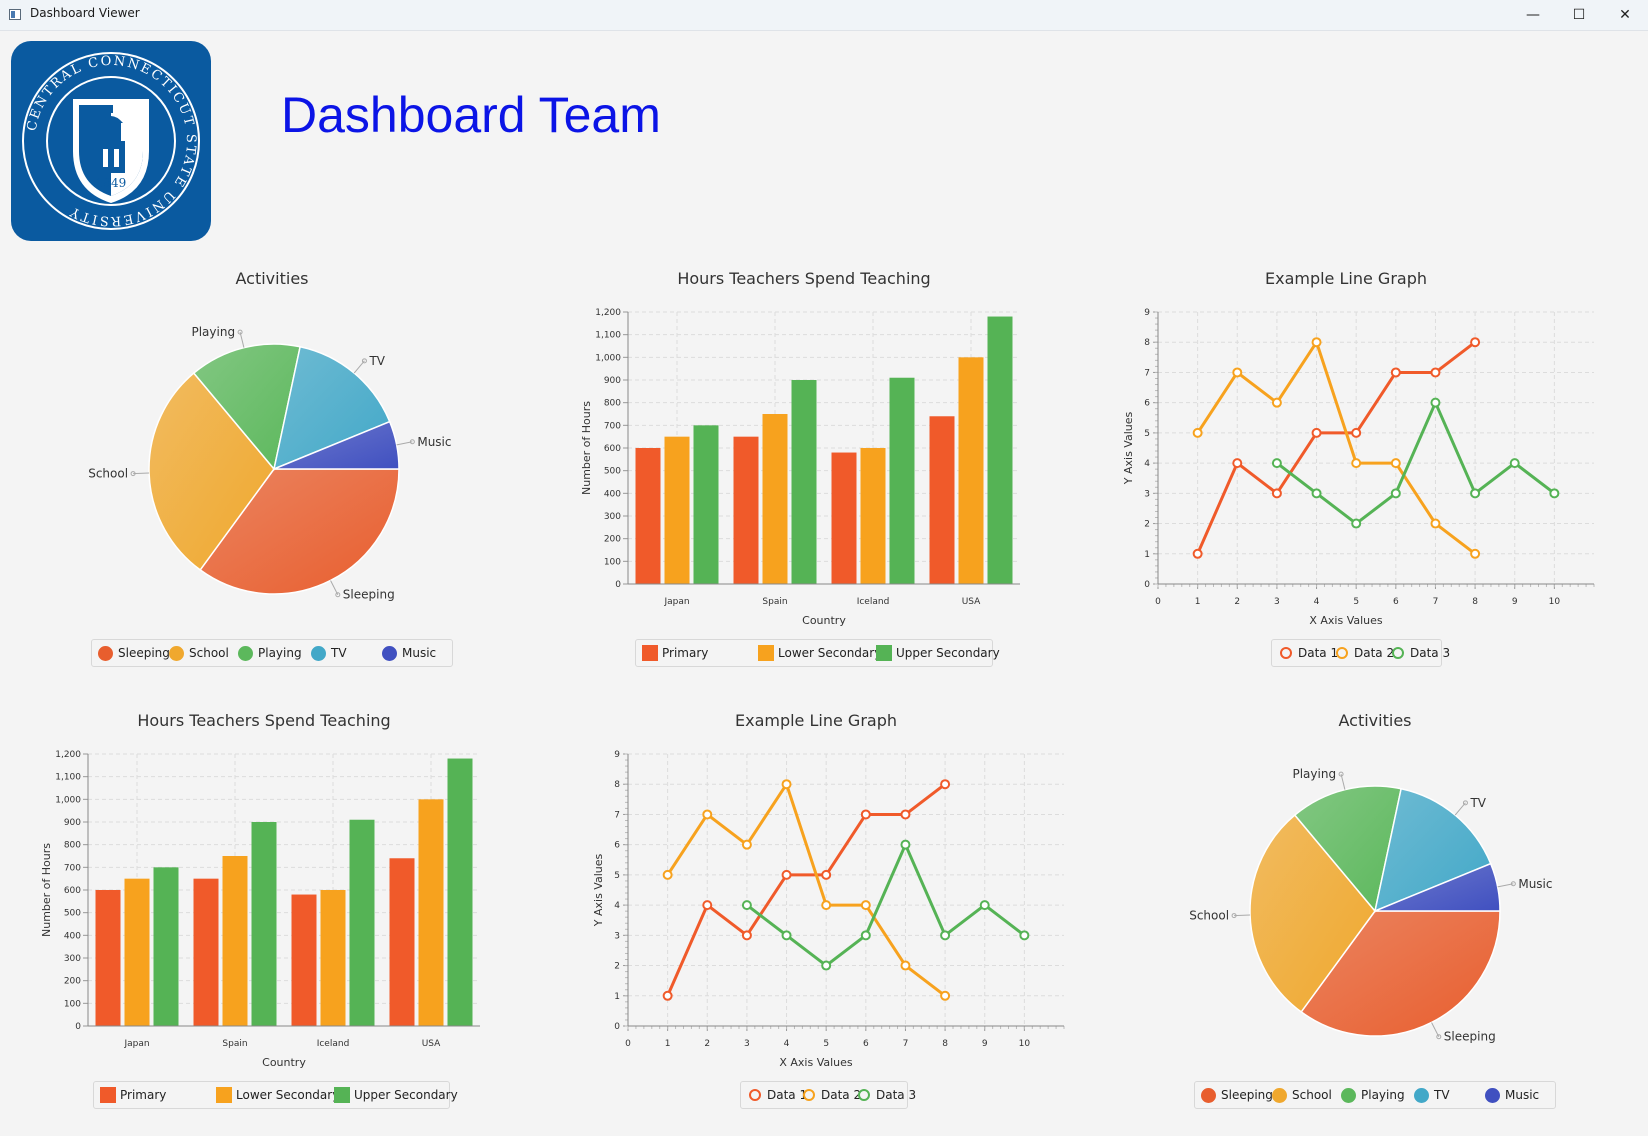 This screenshot has height=1136, width=1648. Describe the element at coordinates (886, 1095) in the screenshot. I see `legend-item: Data 3` at that location.